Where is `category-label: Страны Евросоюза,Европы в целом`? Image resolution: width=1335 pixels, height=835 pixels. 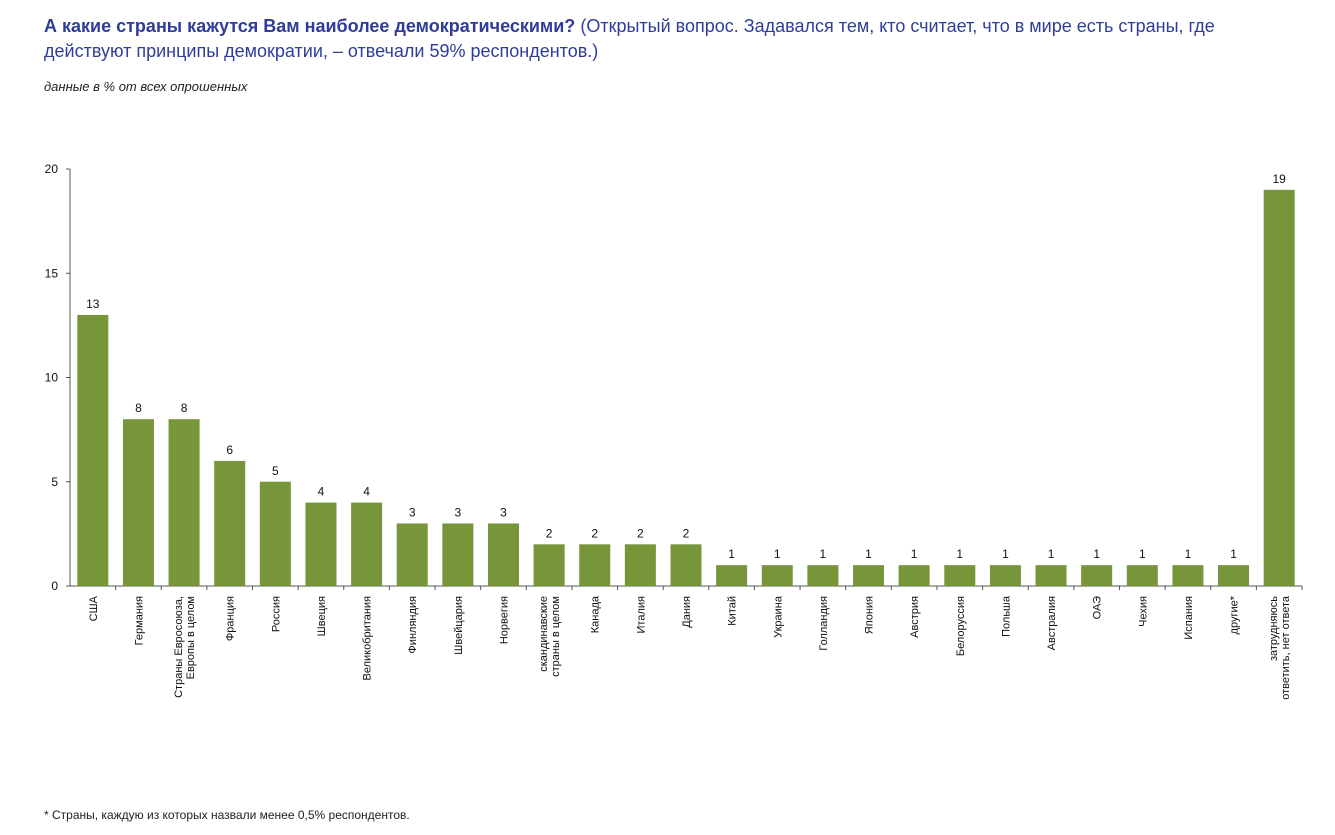
category-label: Страны Евросоюза,Европы в целом is located at coordinates (185, 647).